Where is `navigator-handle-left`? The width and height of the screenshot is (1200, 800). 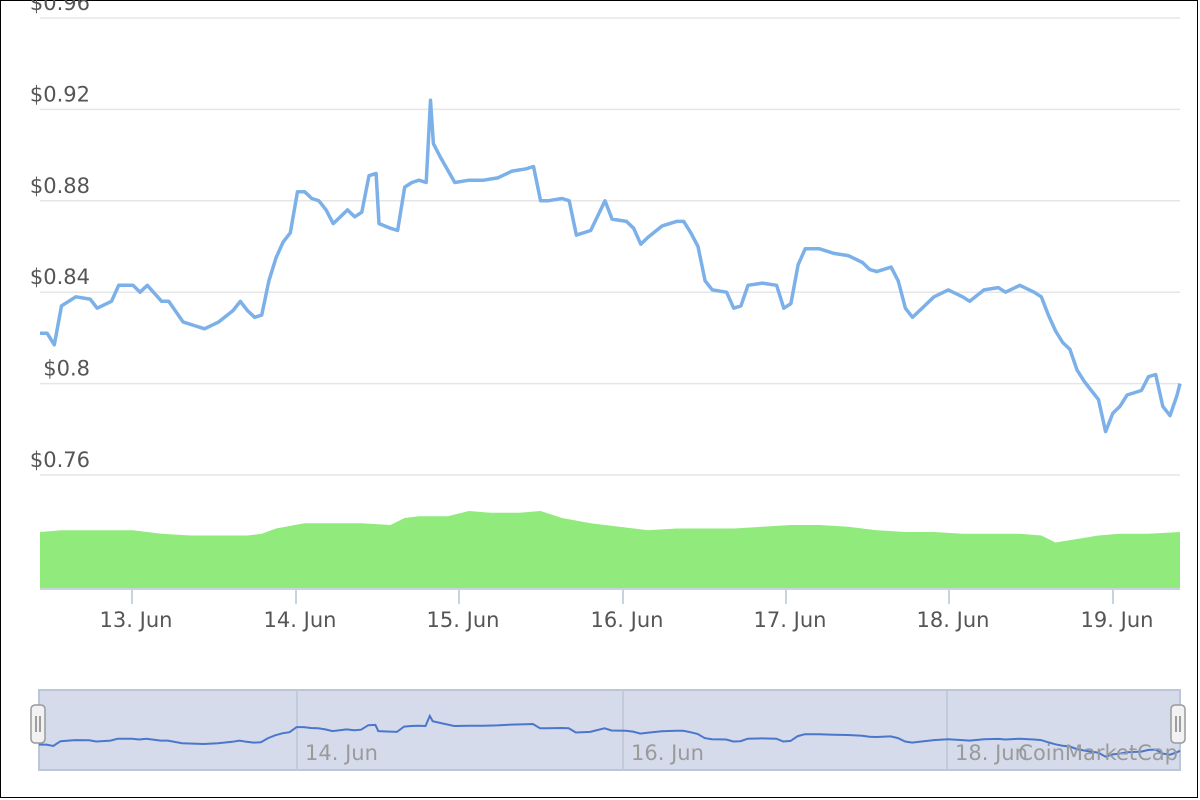 navigator-handle-left is located at coordinates (38, 724).